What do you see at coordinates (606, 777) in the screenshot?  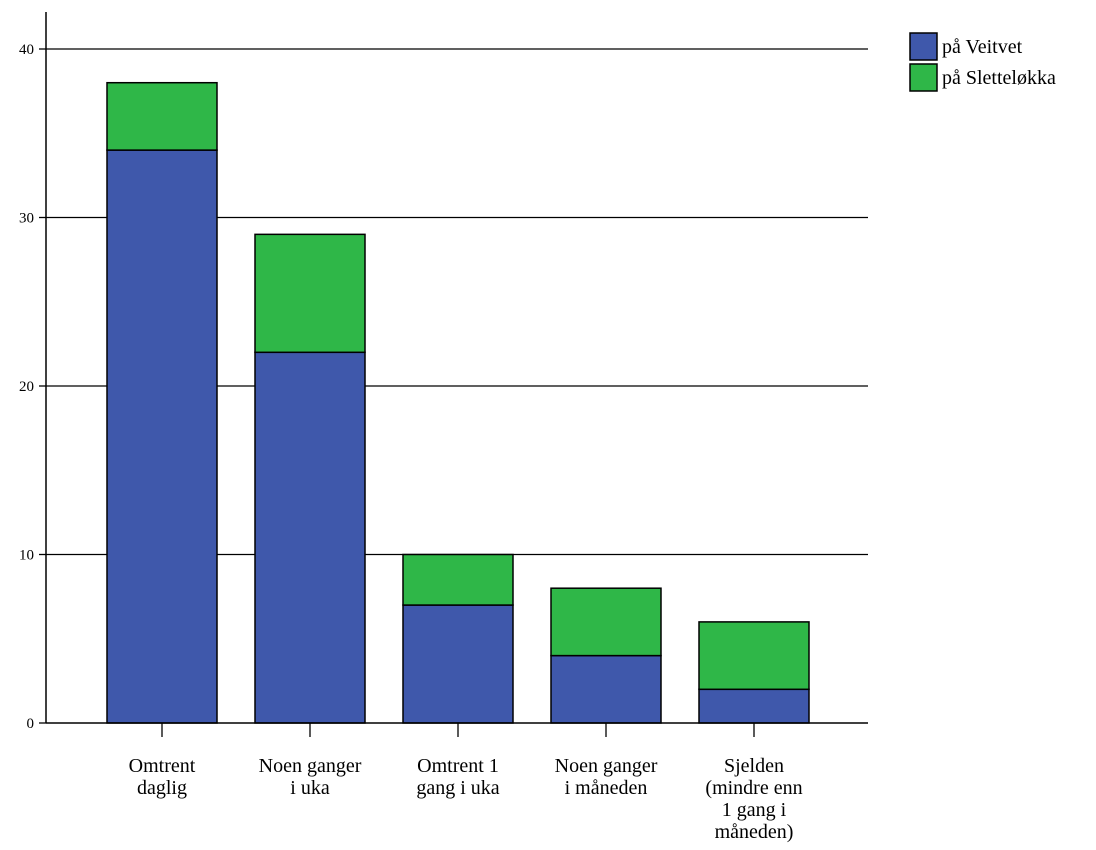 I see `x-category-label: Noen ganger i måneden` at bounding box center [606, 777].